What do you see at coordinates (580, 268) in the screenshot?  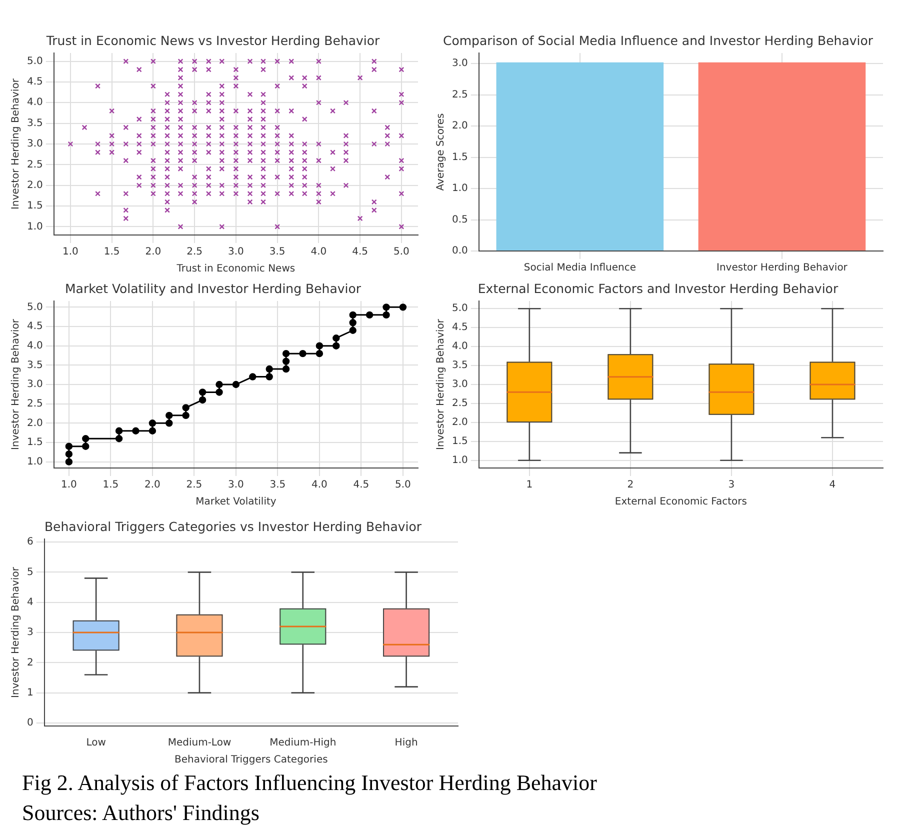 I see `x-tick-label: Social Media Influence` at bounding box center [580, 268].